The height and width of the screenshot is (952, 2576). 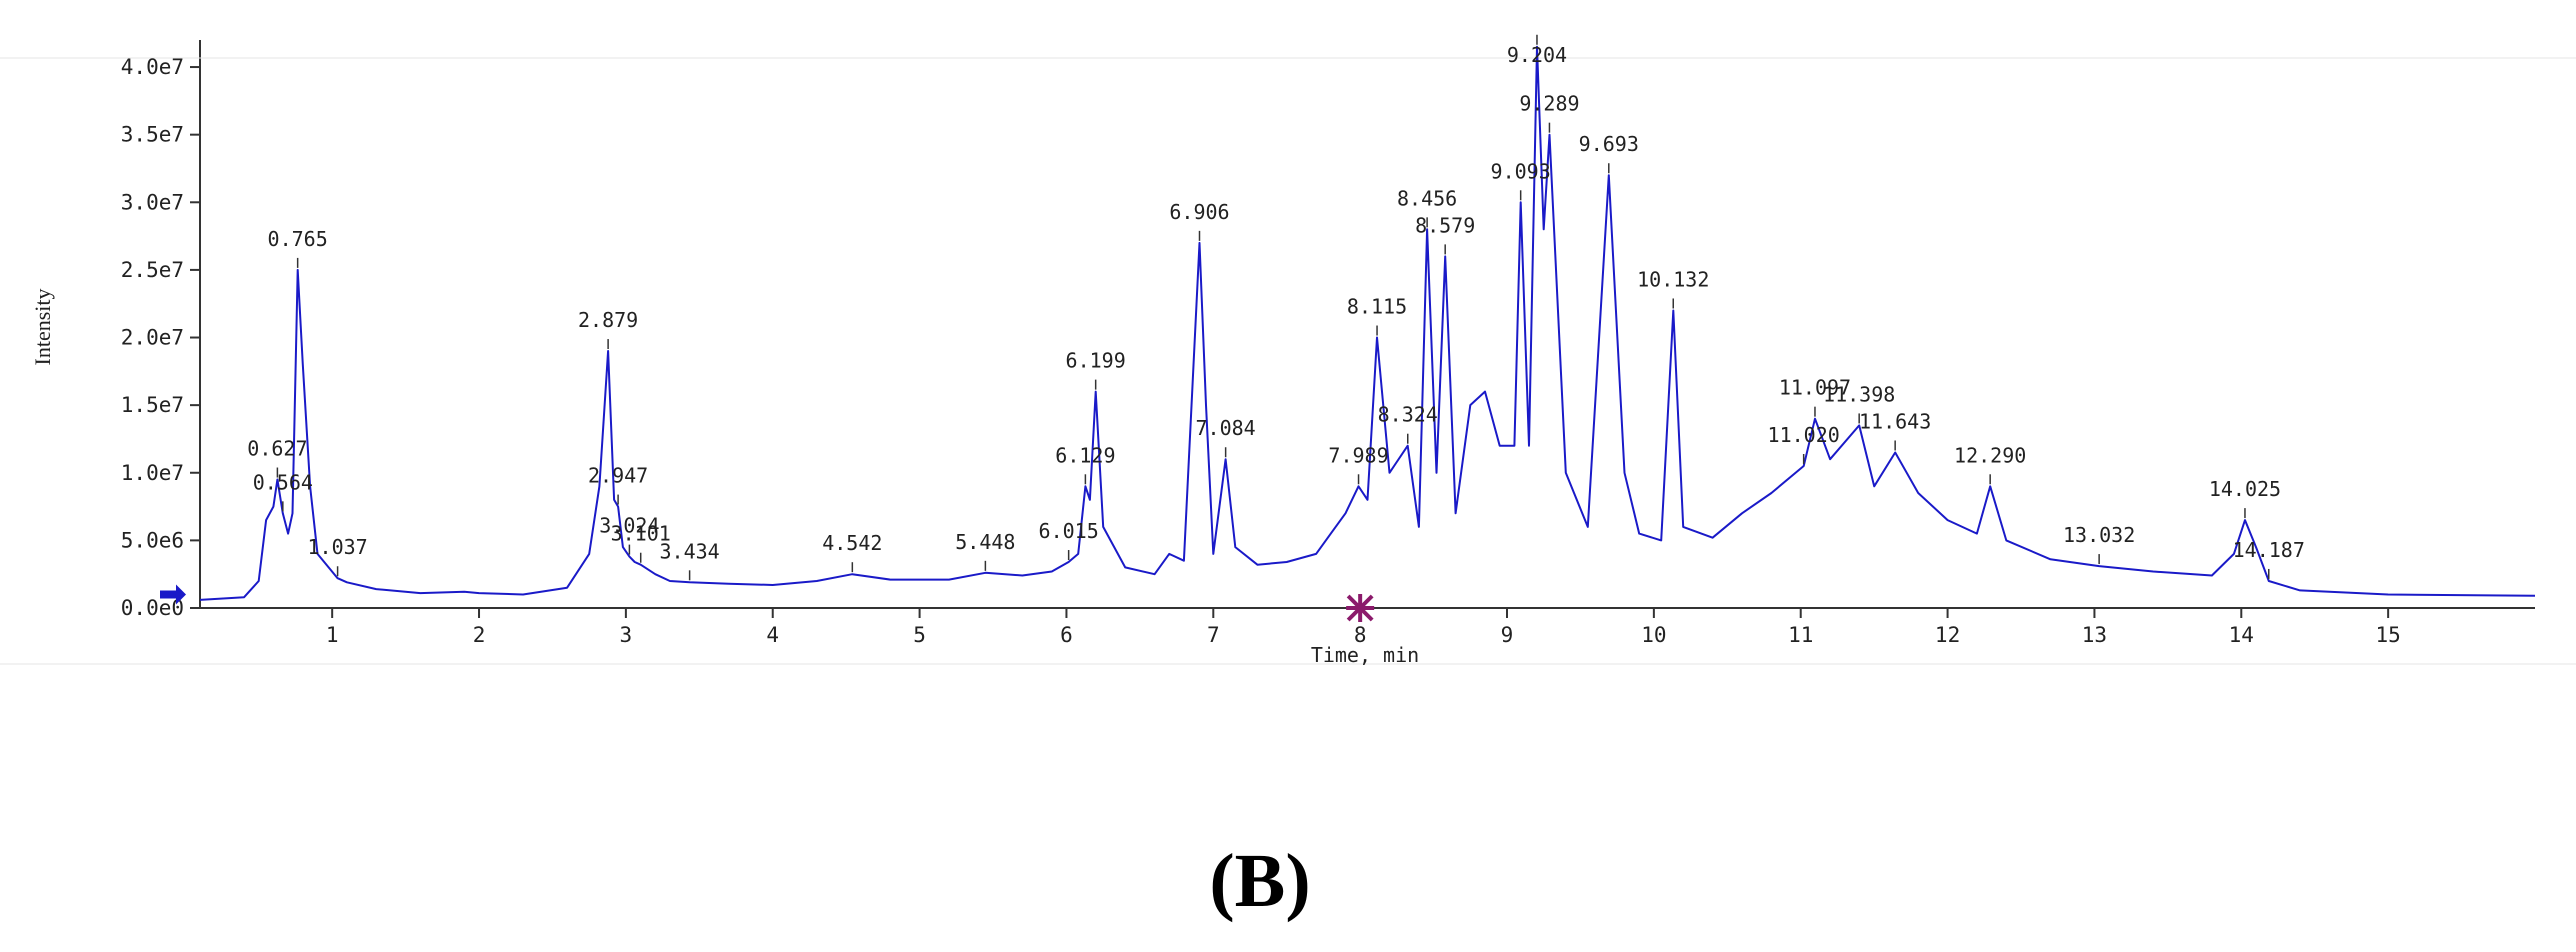 I want to click on peak-label: 8.579, so click(x=1445, y=225).